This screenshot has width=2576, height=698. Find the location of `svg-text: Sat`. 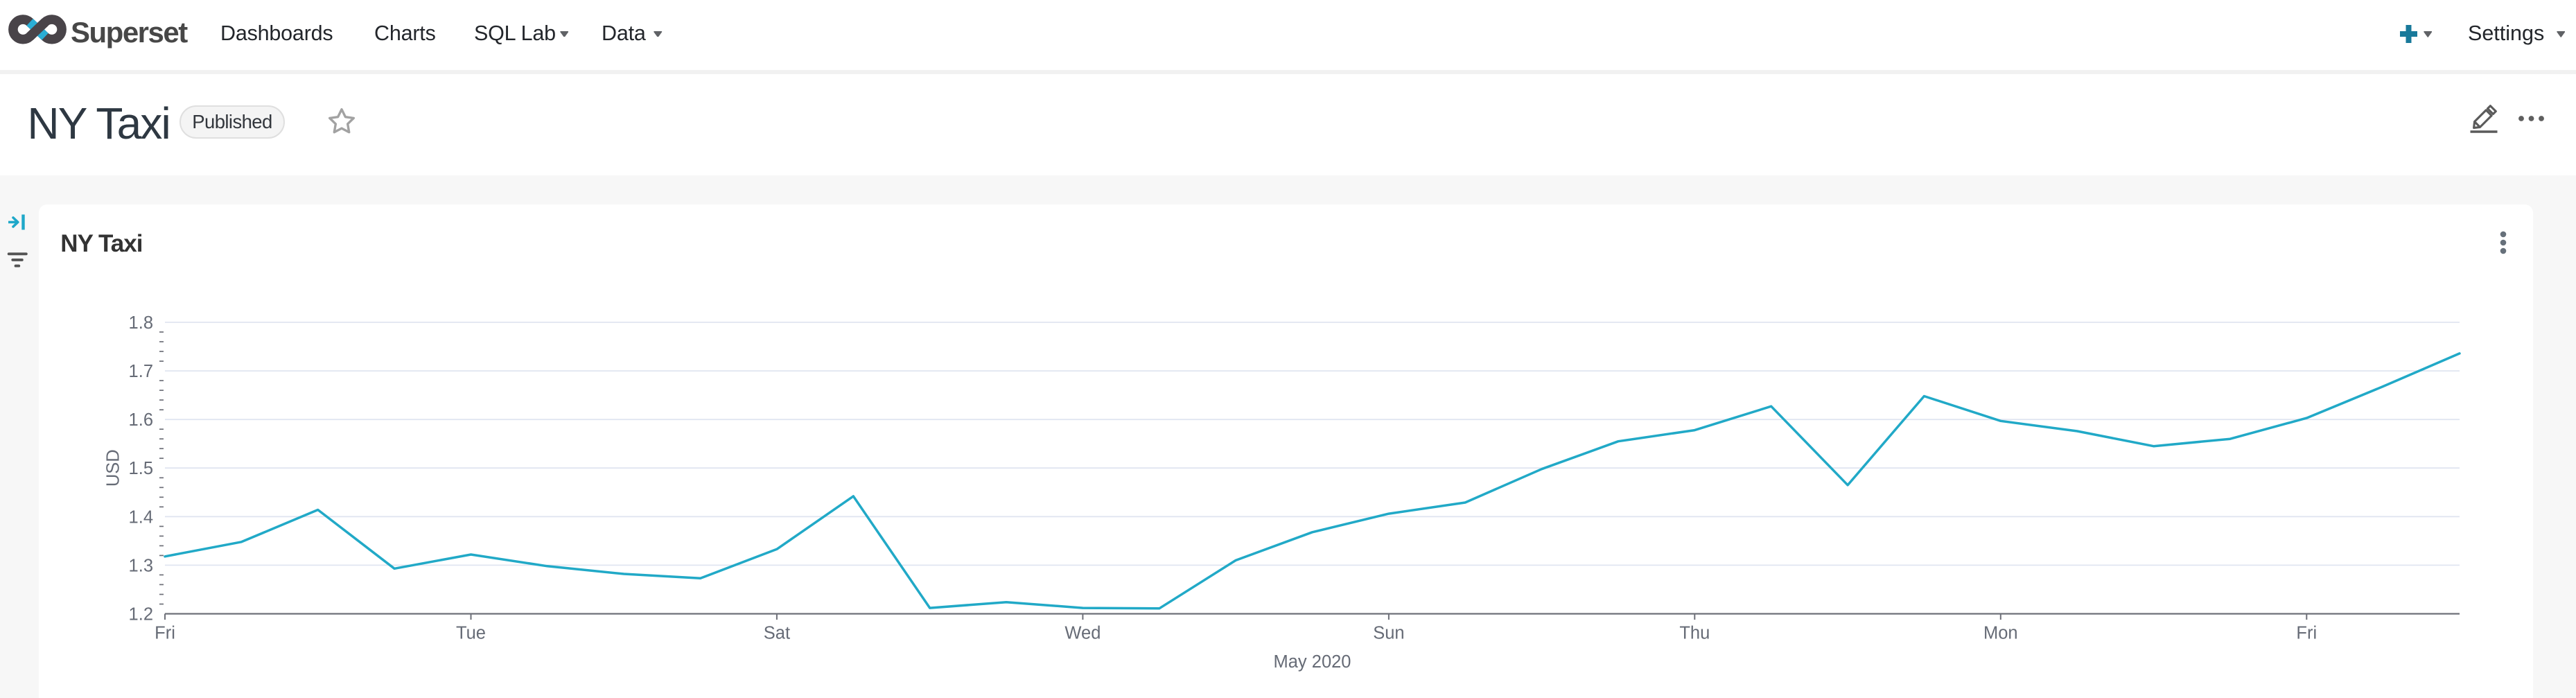

svg-text: Sat is located at coordinates (777, 633).